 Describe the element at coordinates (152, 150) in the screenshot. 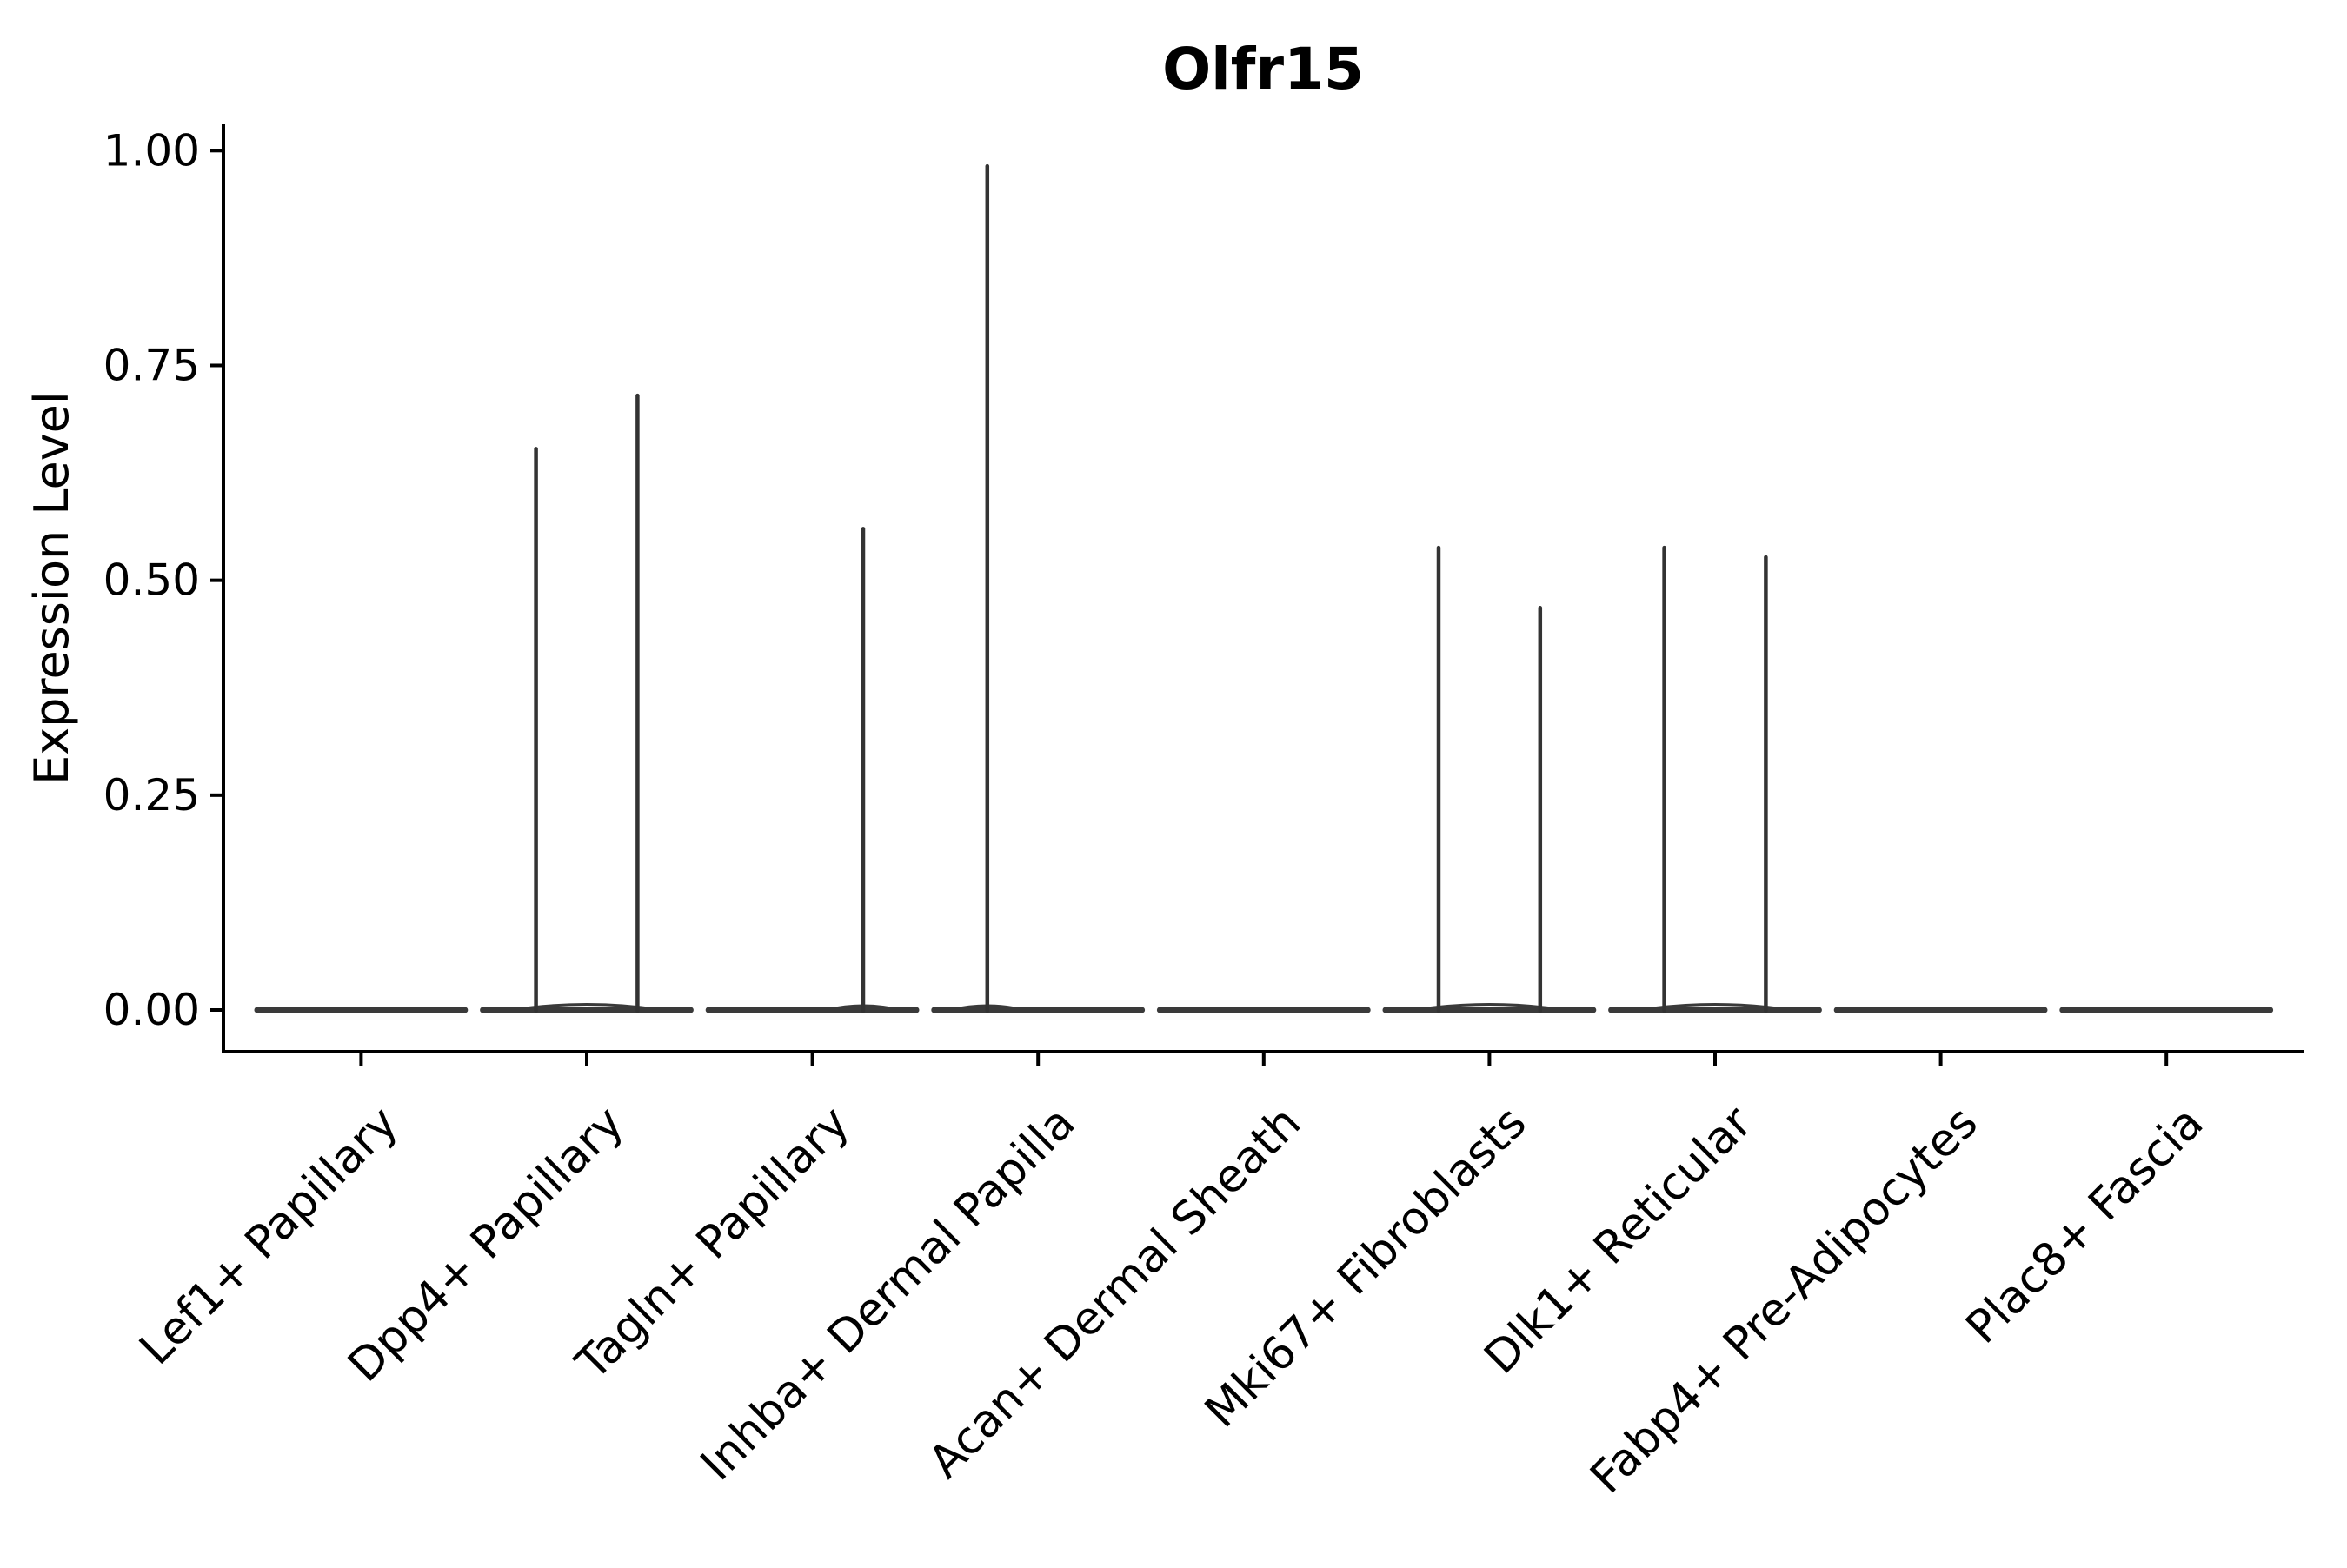

I see `y-tick-label: 1.00` at that location.